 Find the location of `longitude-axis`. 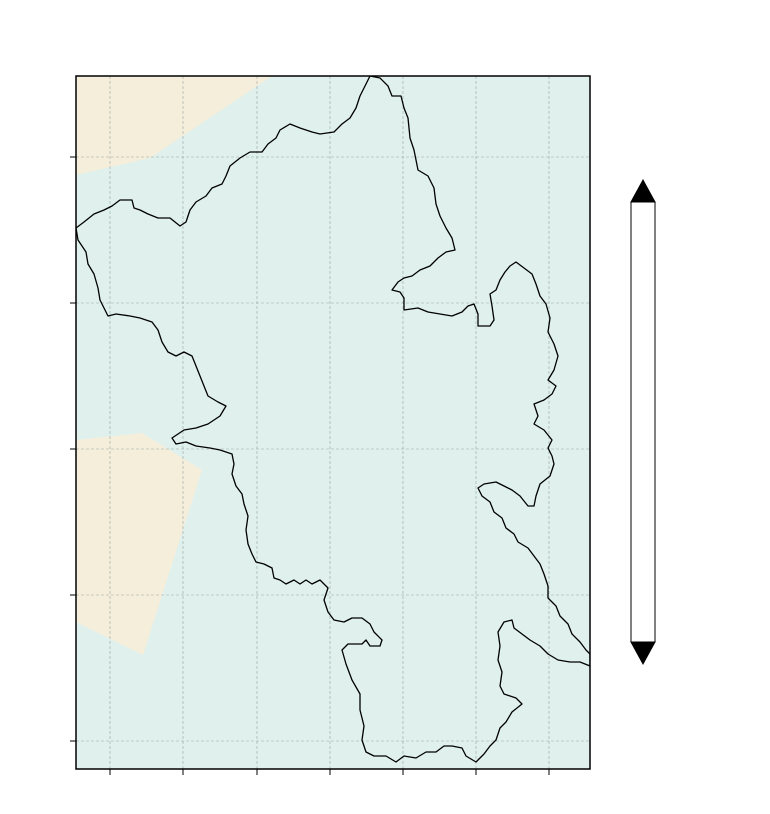

longitude-axis is located at coordinates (329, 772).